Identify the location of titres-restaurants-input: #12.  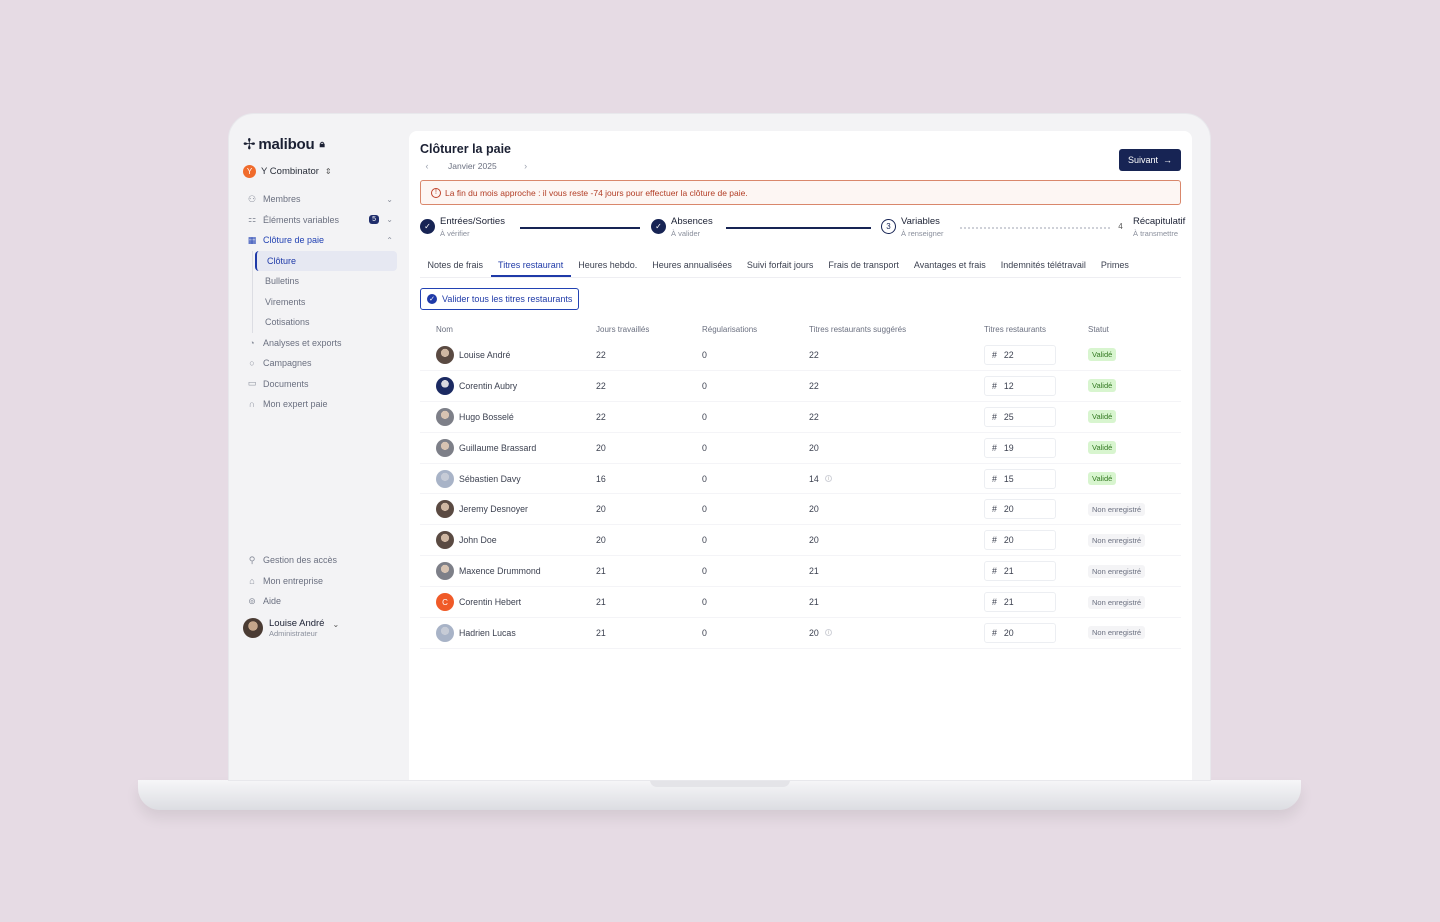
(1020, 385).